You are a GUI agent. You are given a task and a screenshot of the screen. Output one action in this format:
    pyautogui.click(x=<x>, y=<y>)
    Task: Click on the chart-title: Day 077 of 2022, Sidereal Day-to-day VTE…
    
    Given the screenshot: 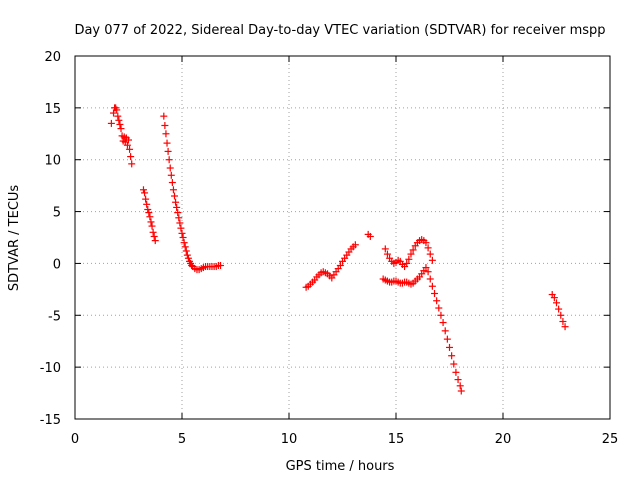 What is the action you would take?
    pyautogui.click(x=339, y=30)
    